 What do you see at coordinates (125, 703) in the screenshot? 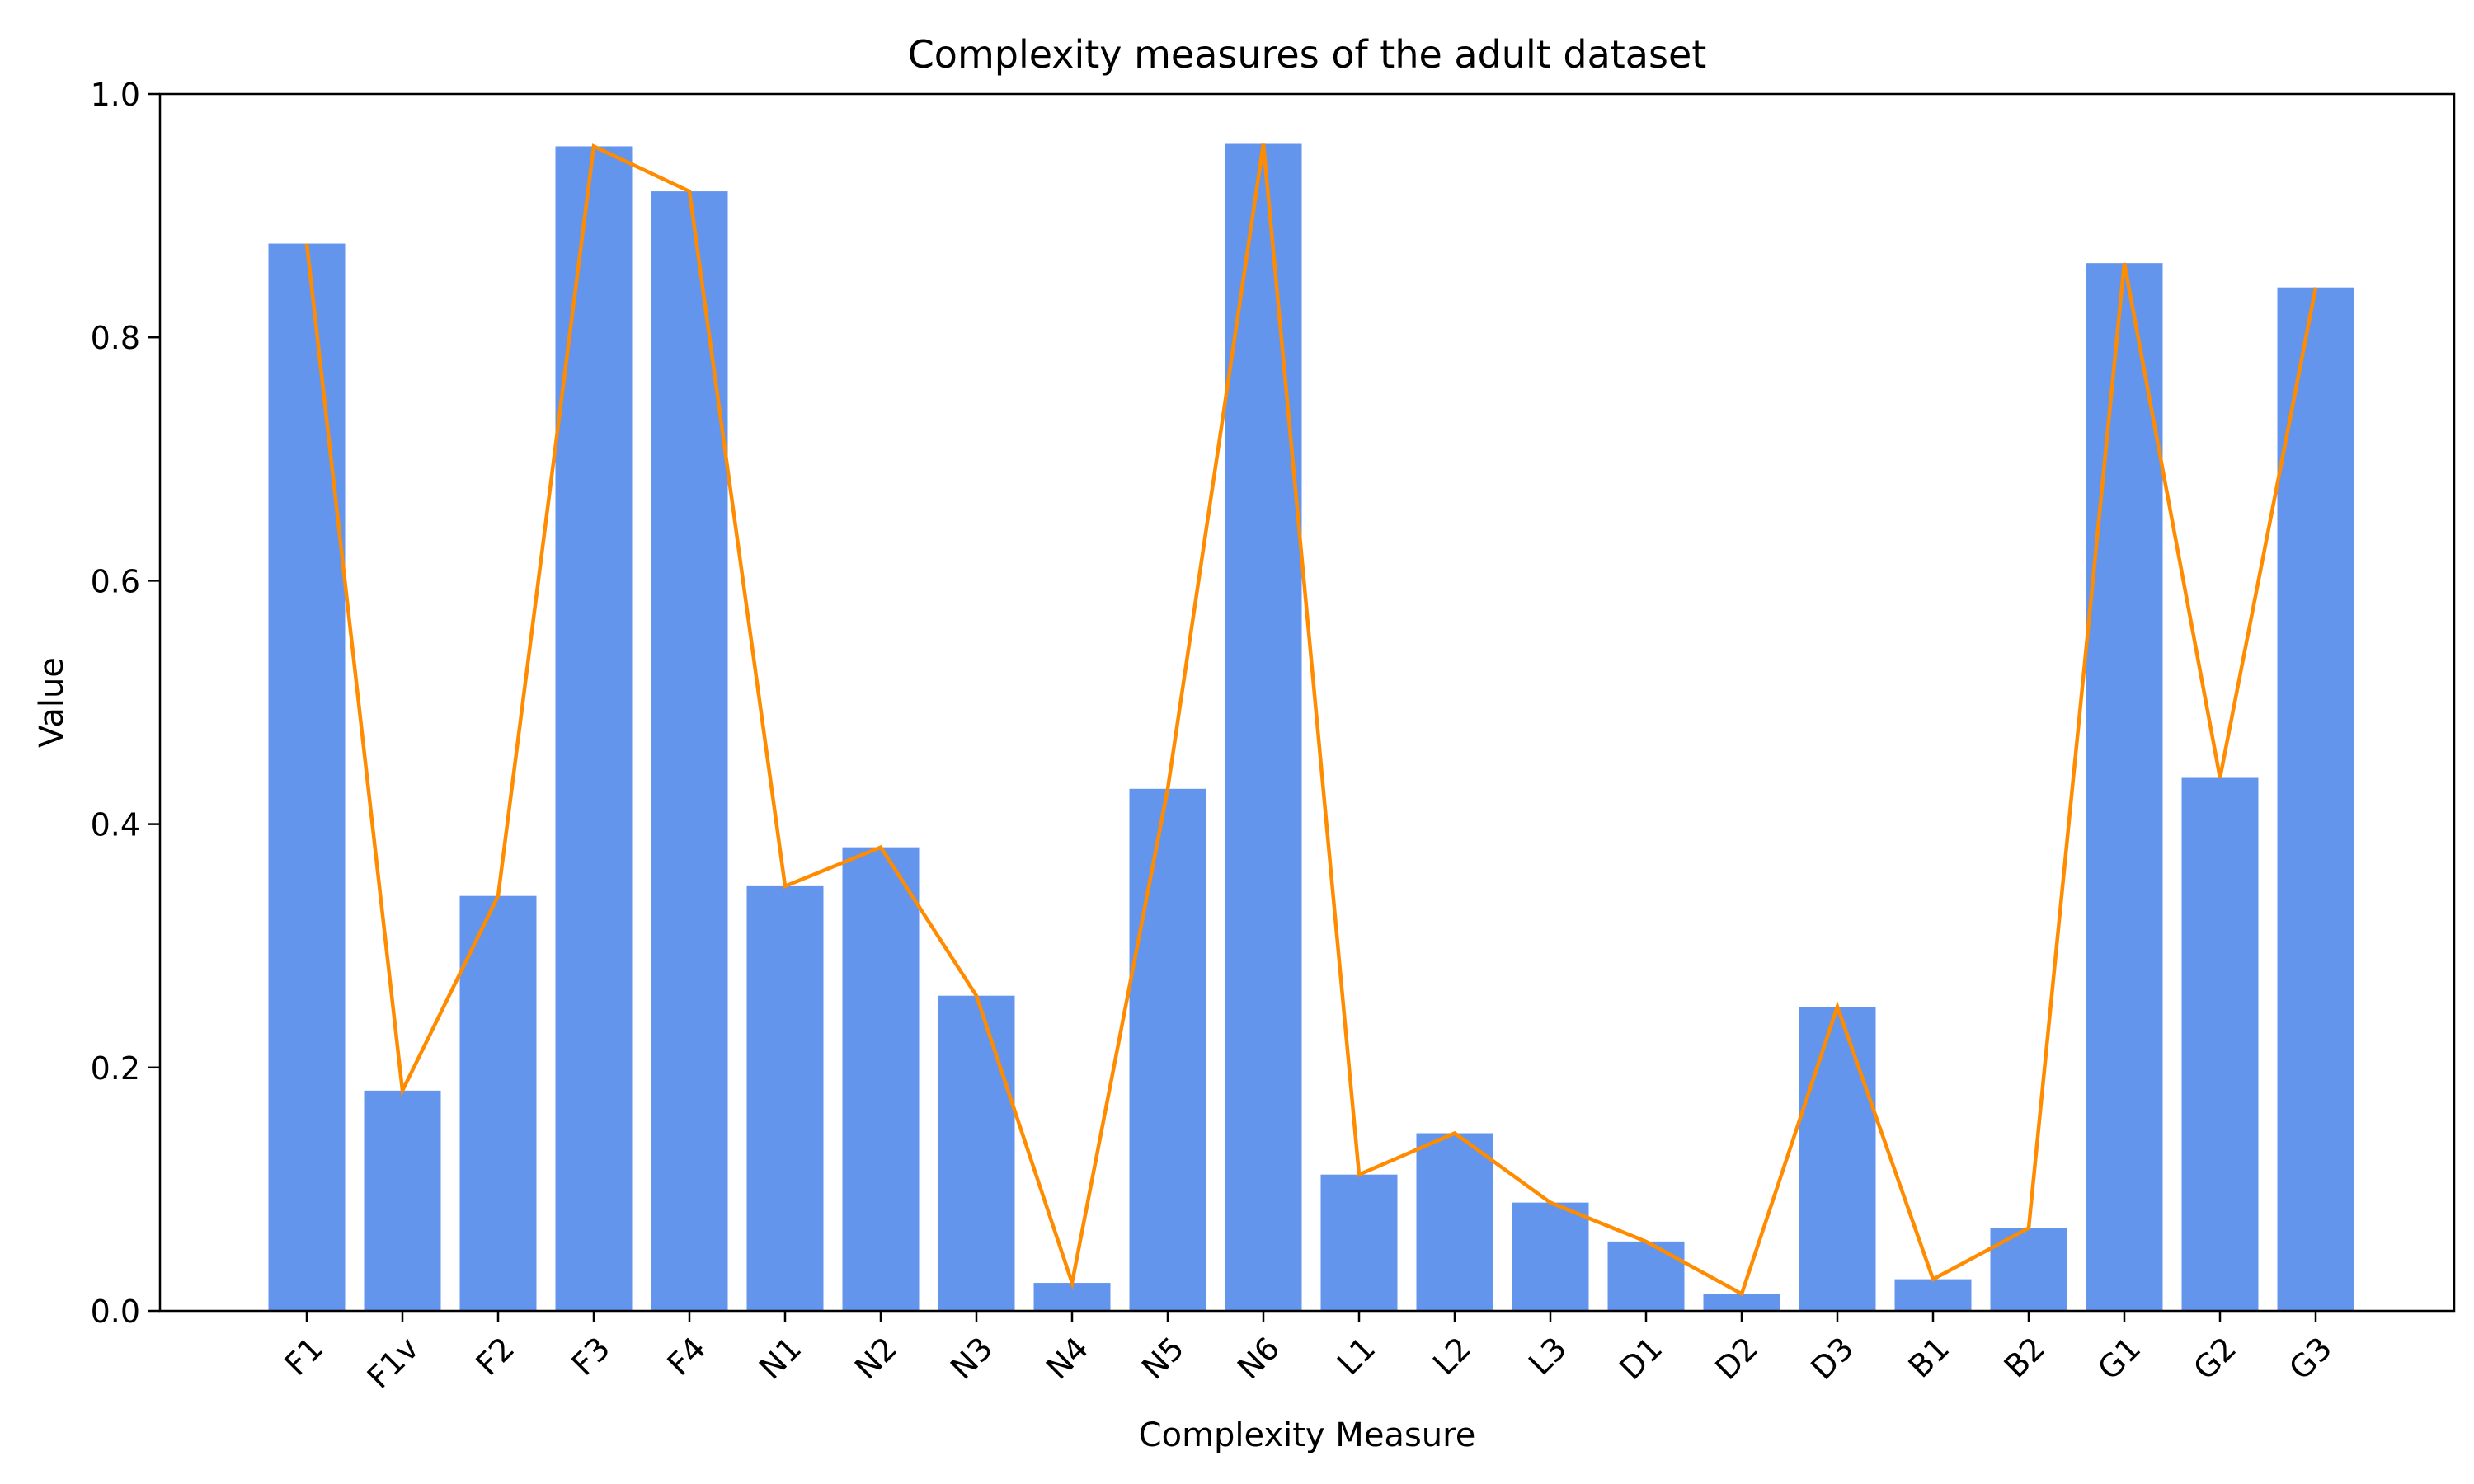
I see `y-ticks: 0.0 0.2 0.4 0.6 0.8 1.0` at bounding box center [125, 703].